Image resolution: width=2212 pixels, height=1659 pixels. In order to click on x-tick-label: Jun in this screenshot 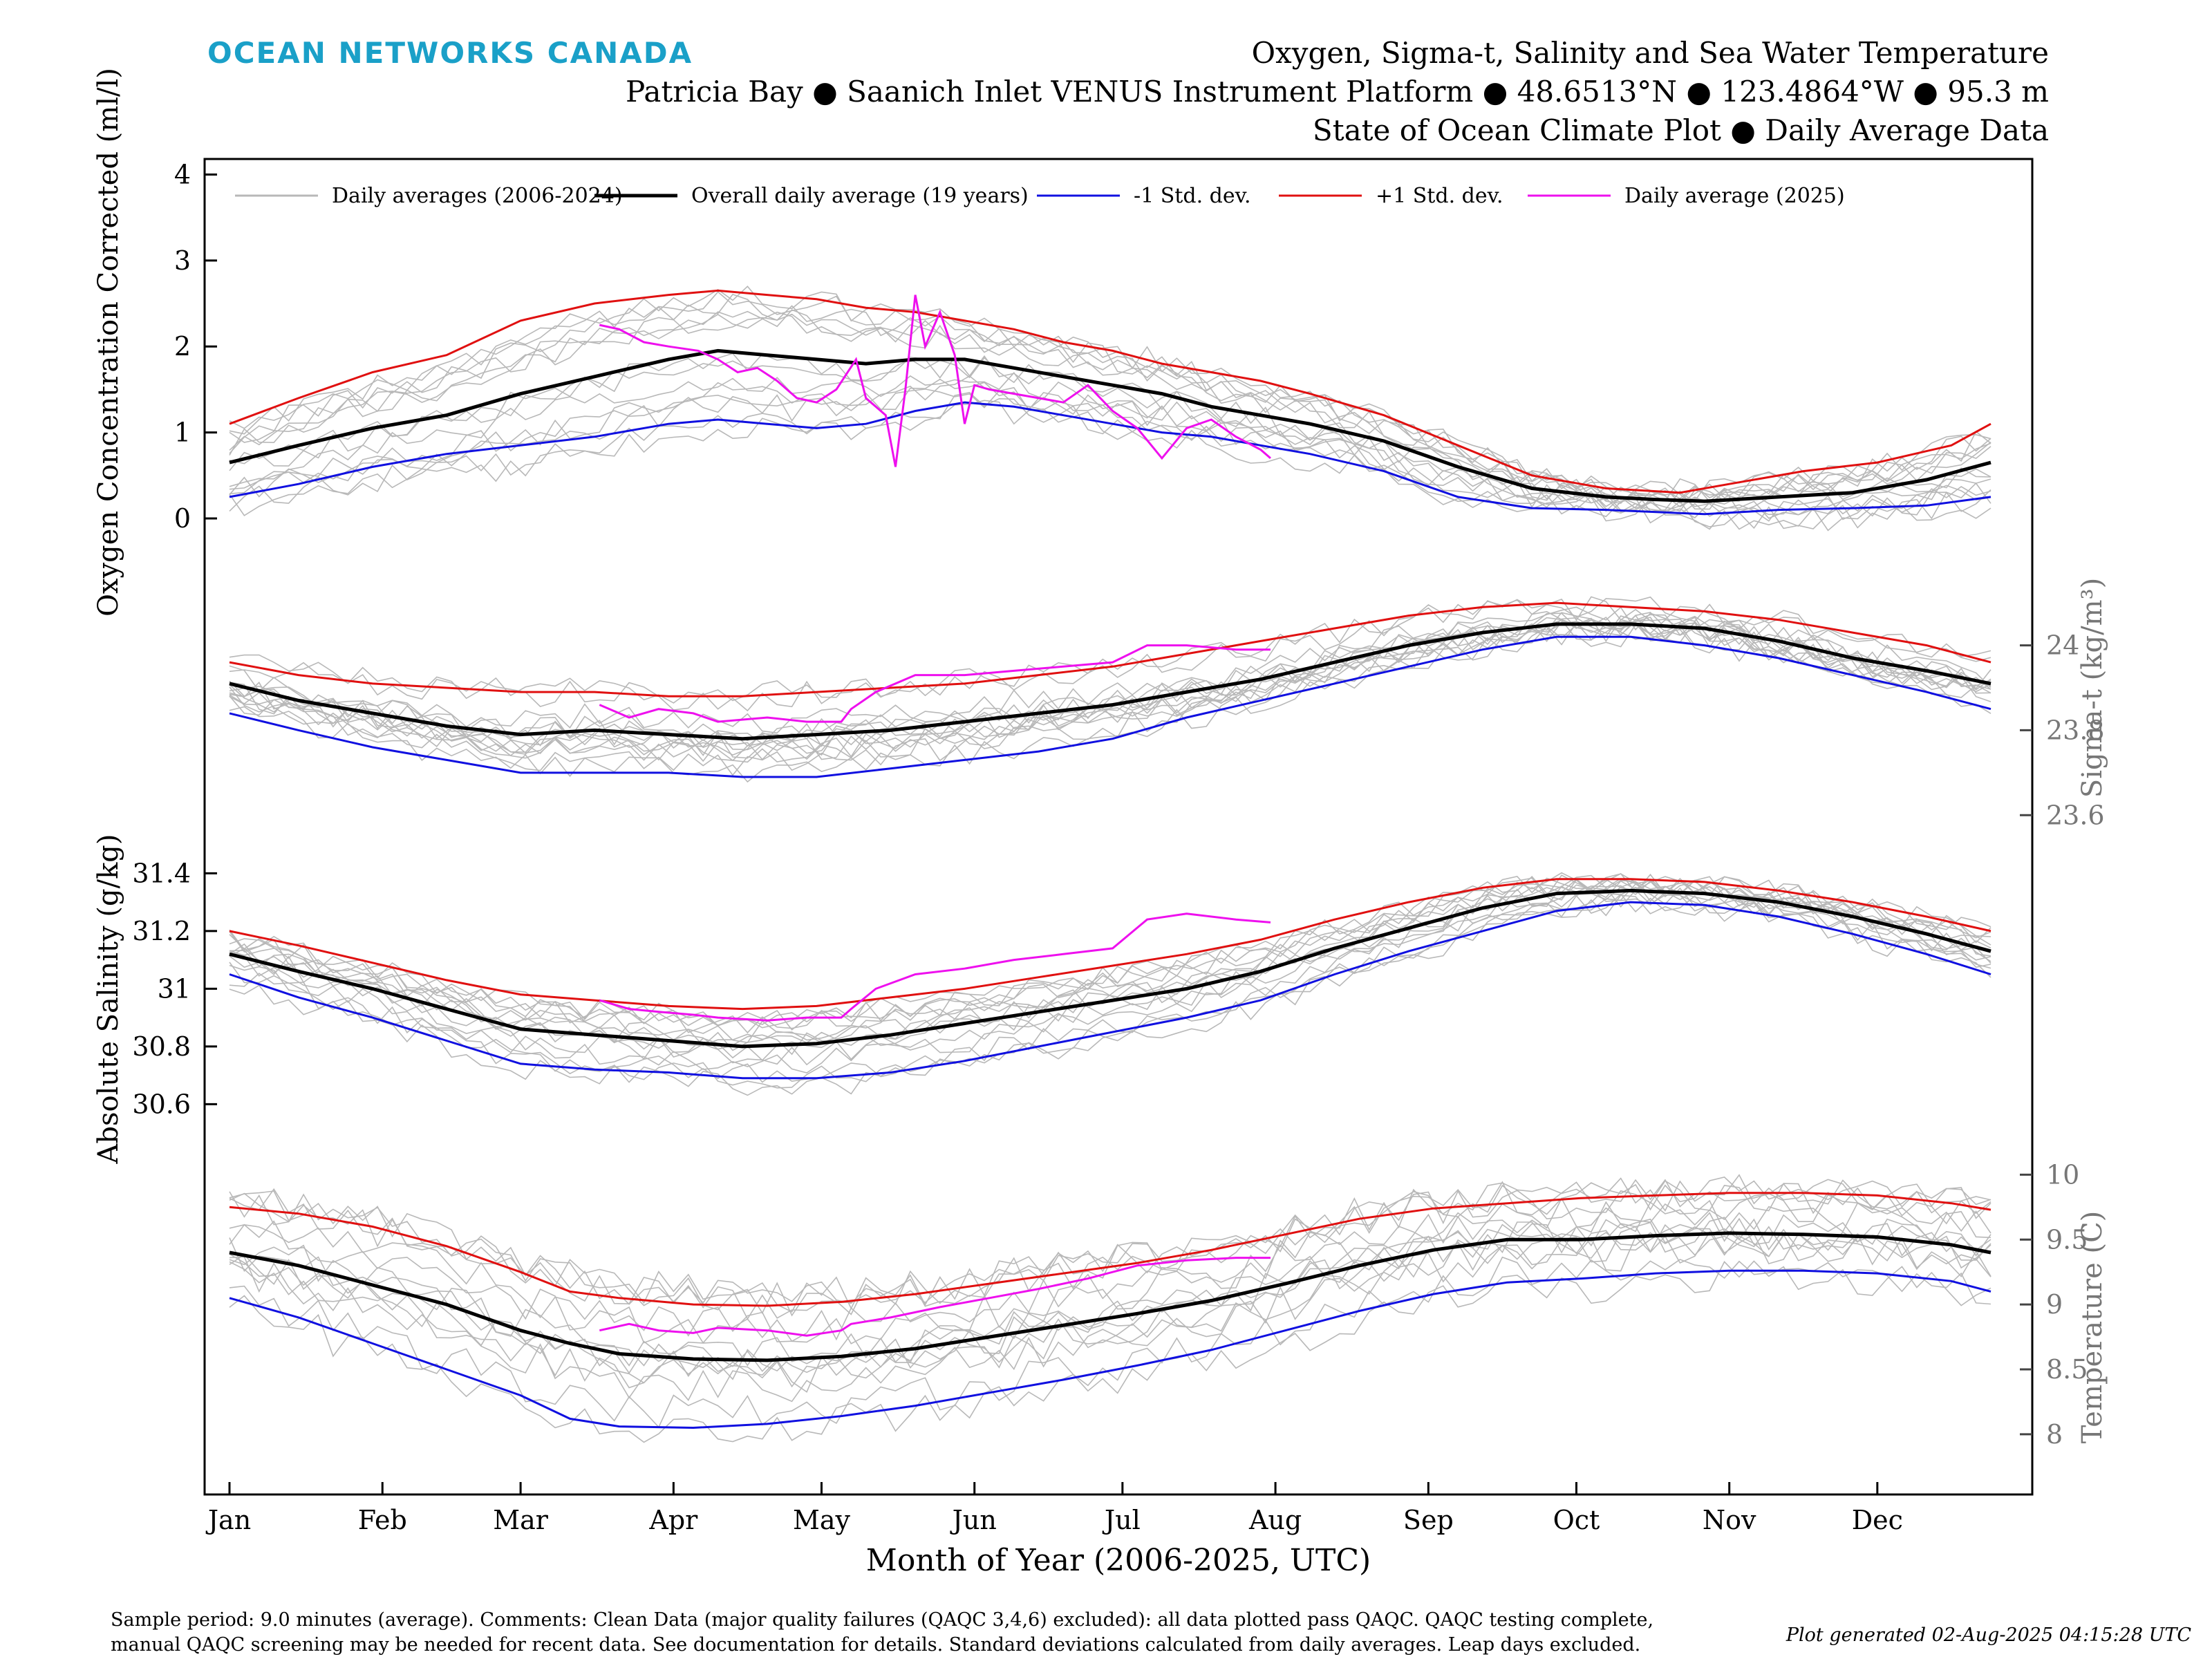, I will do `click(974, 1520)`.